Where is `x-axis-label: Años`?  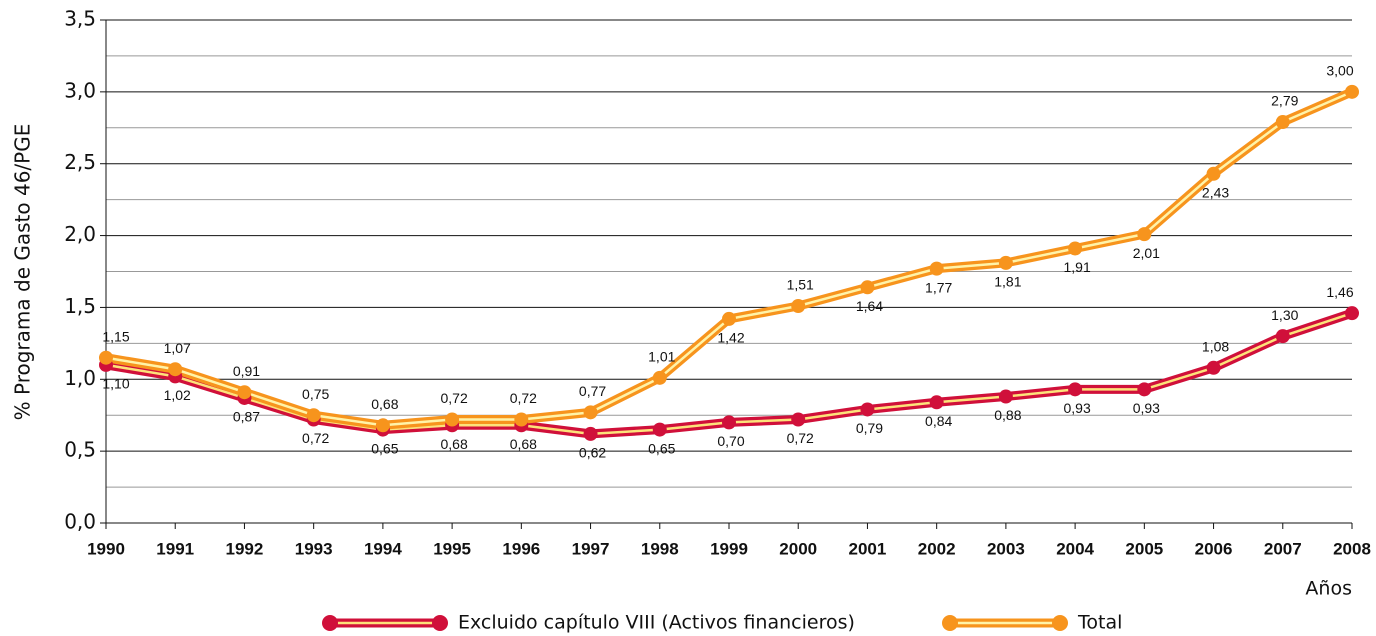 x-axis-label: Años is located at coordinates (1328, 589).